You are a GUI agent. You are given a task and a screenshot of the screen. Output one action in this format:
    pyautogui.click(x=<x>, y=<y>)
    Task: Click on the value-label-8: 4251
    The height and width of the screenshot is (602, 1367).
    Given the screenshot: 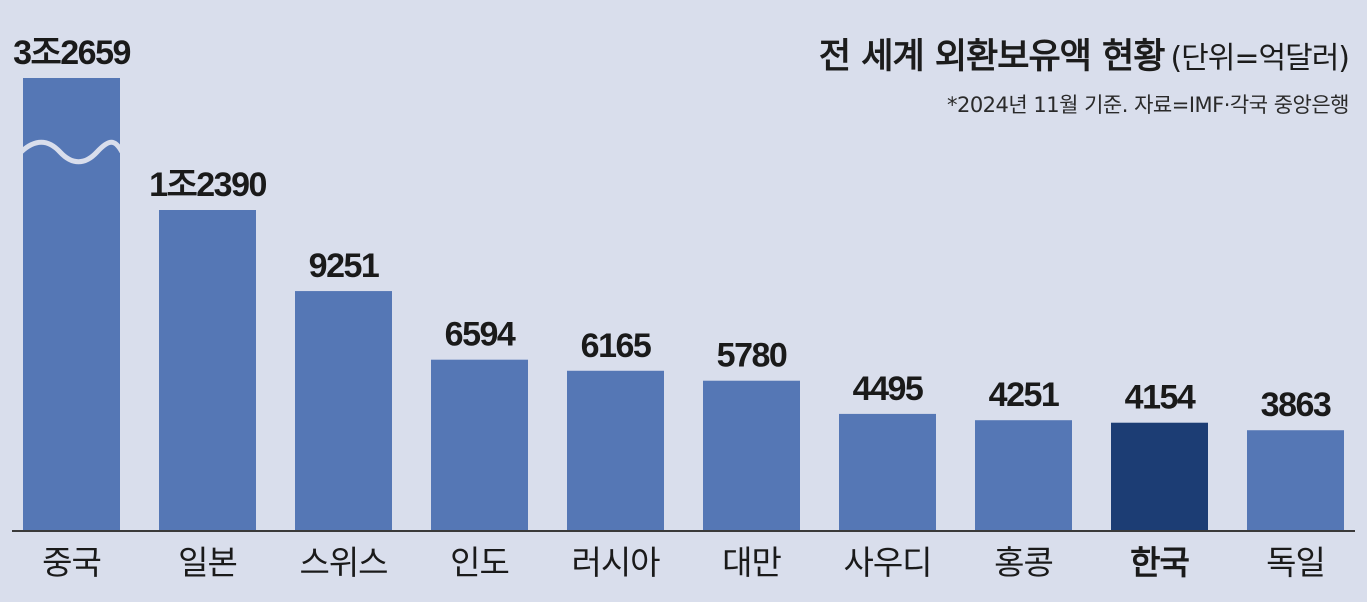 What is the action you would take?
    pyautogui.click(x=1024, y=395)
    